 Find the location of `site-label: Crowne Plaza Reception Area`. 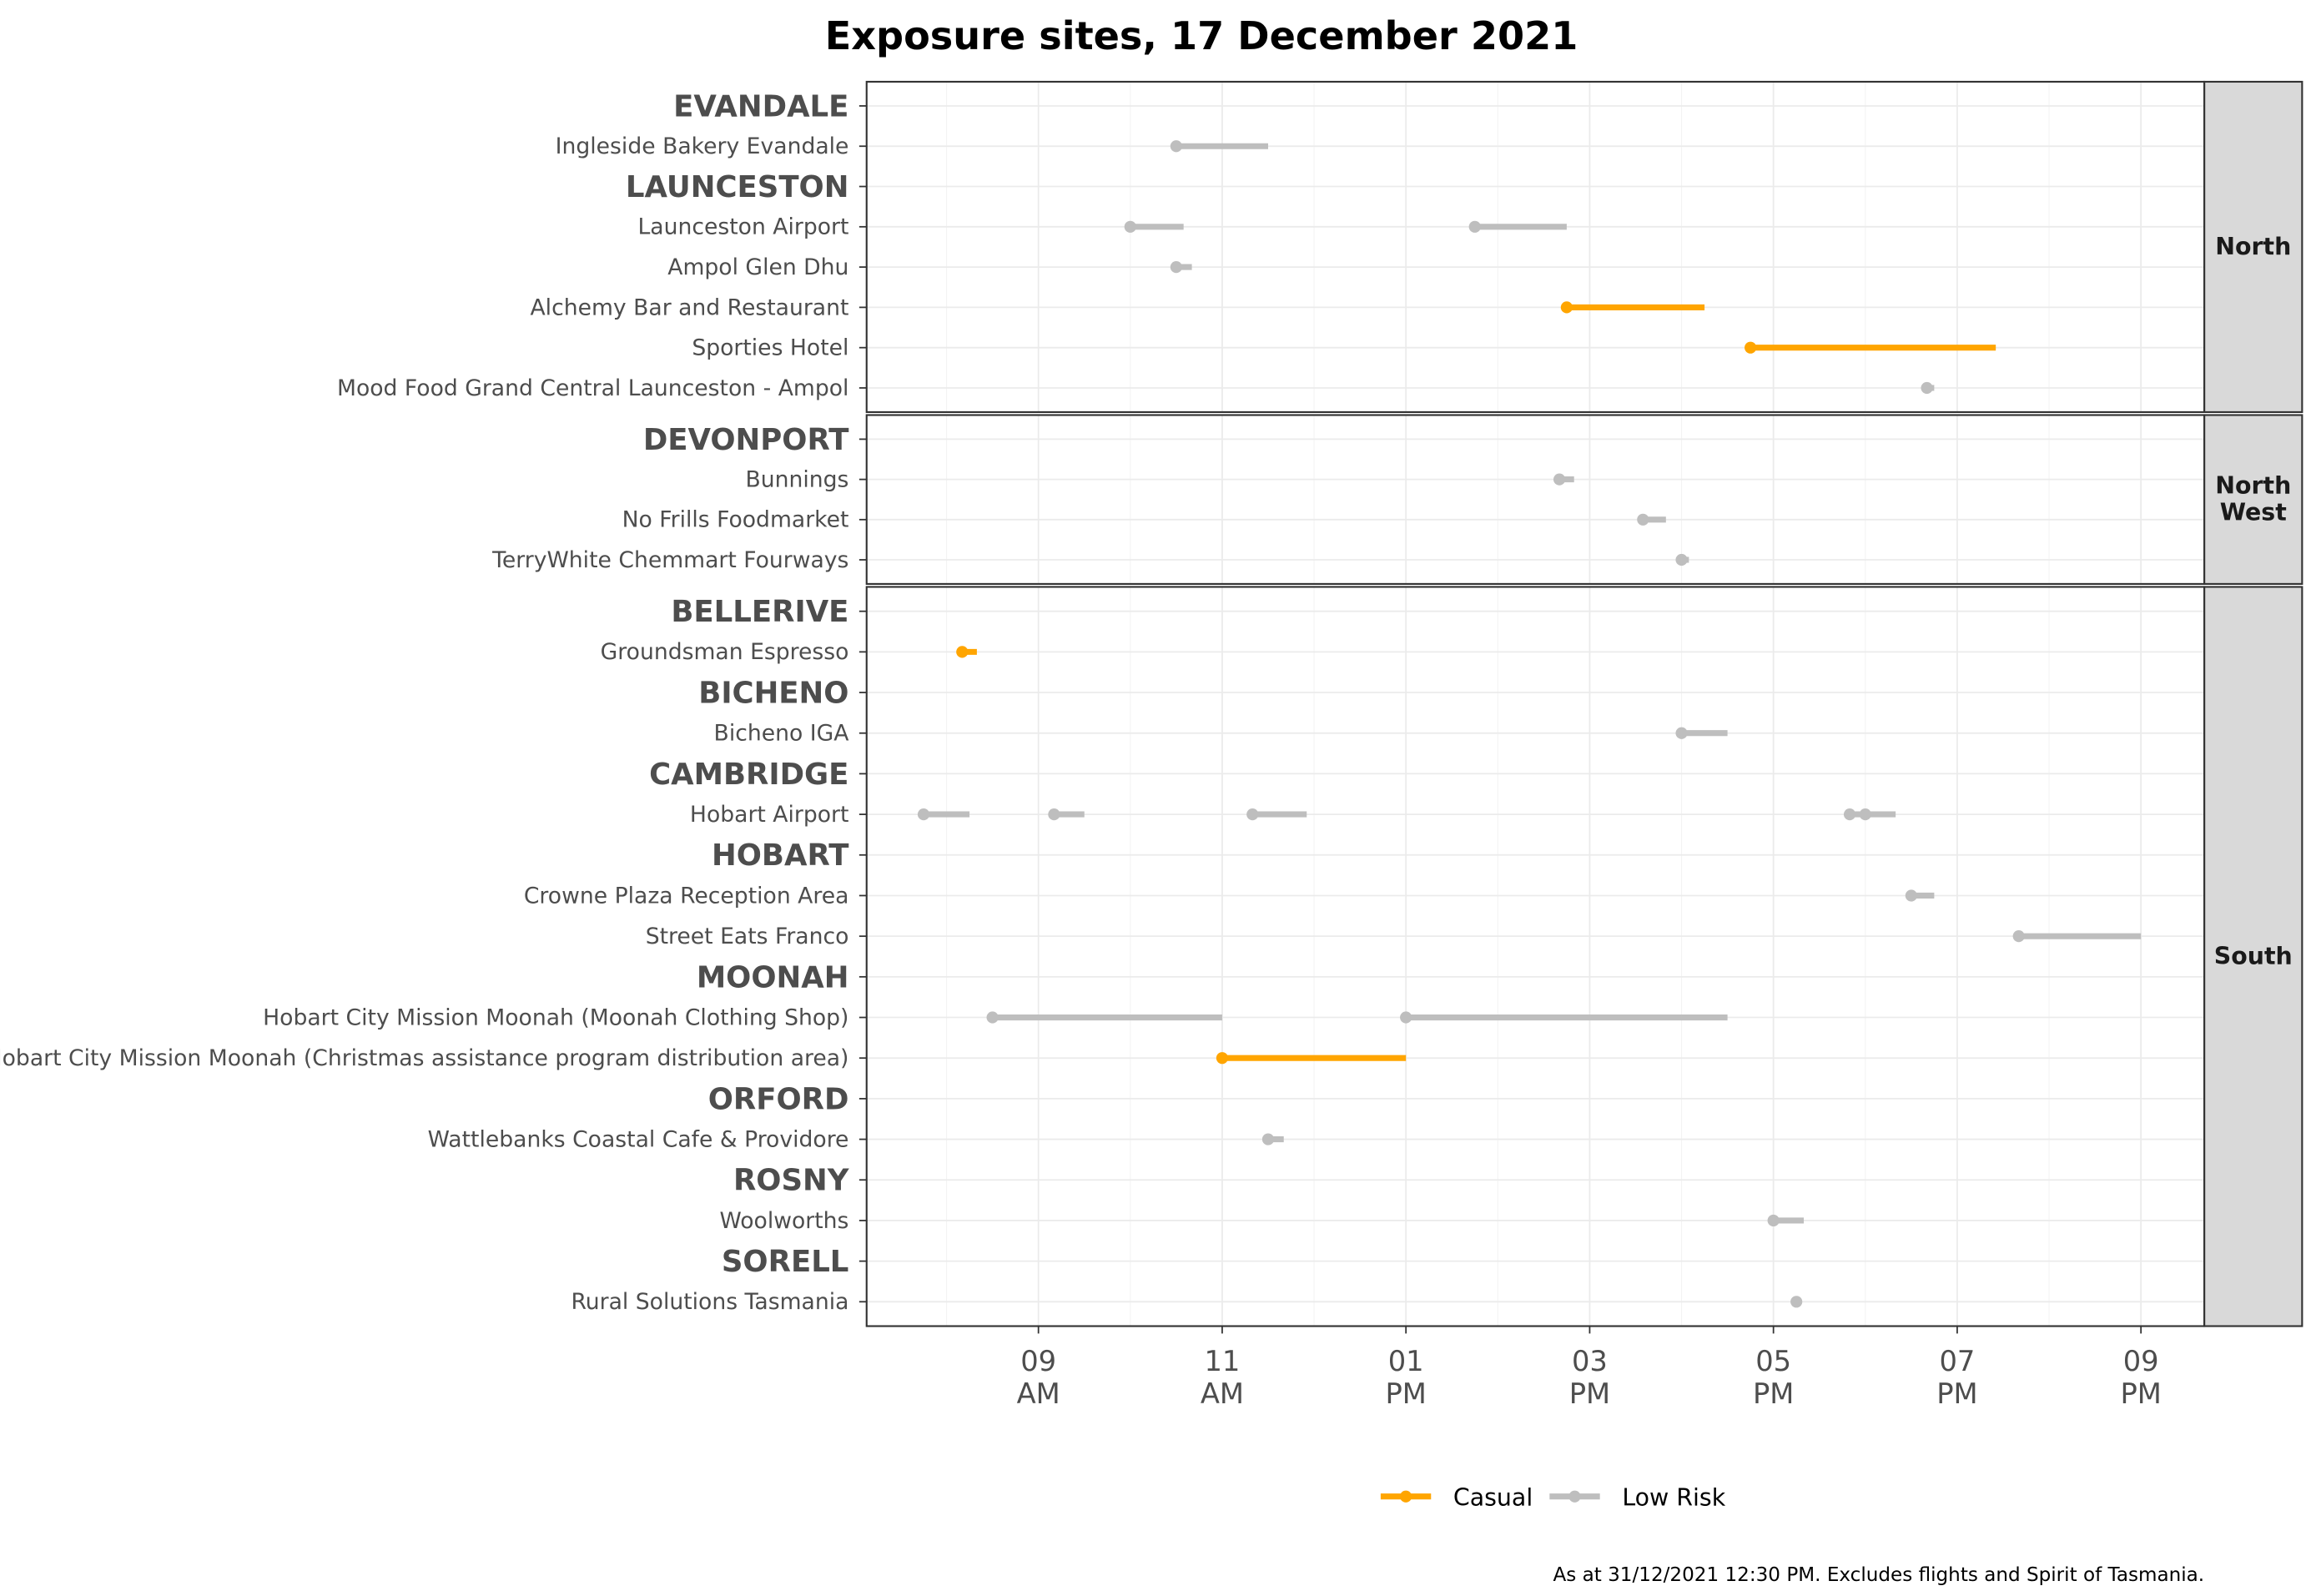

site-label: Crowne Plaza Reception Area is located at coordinates (686, 896).